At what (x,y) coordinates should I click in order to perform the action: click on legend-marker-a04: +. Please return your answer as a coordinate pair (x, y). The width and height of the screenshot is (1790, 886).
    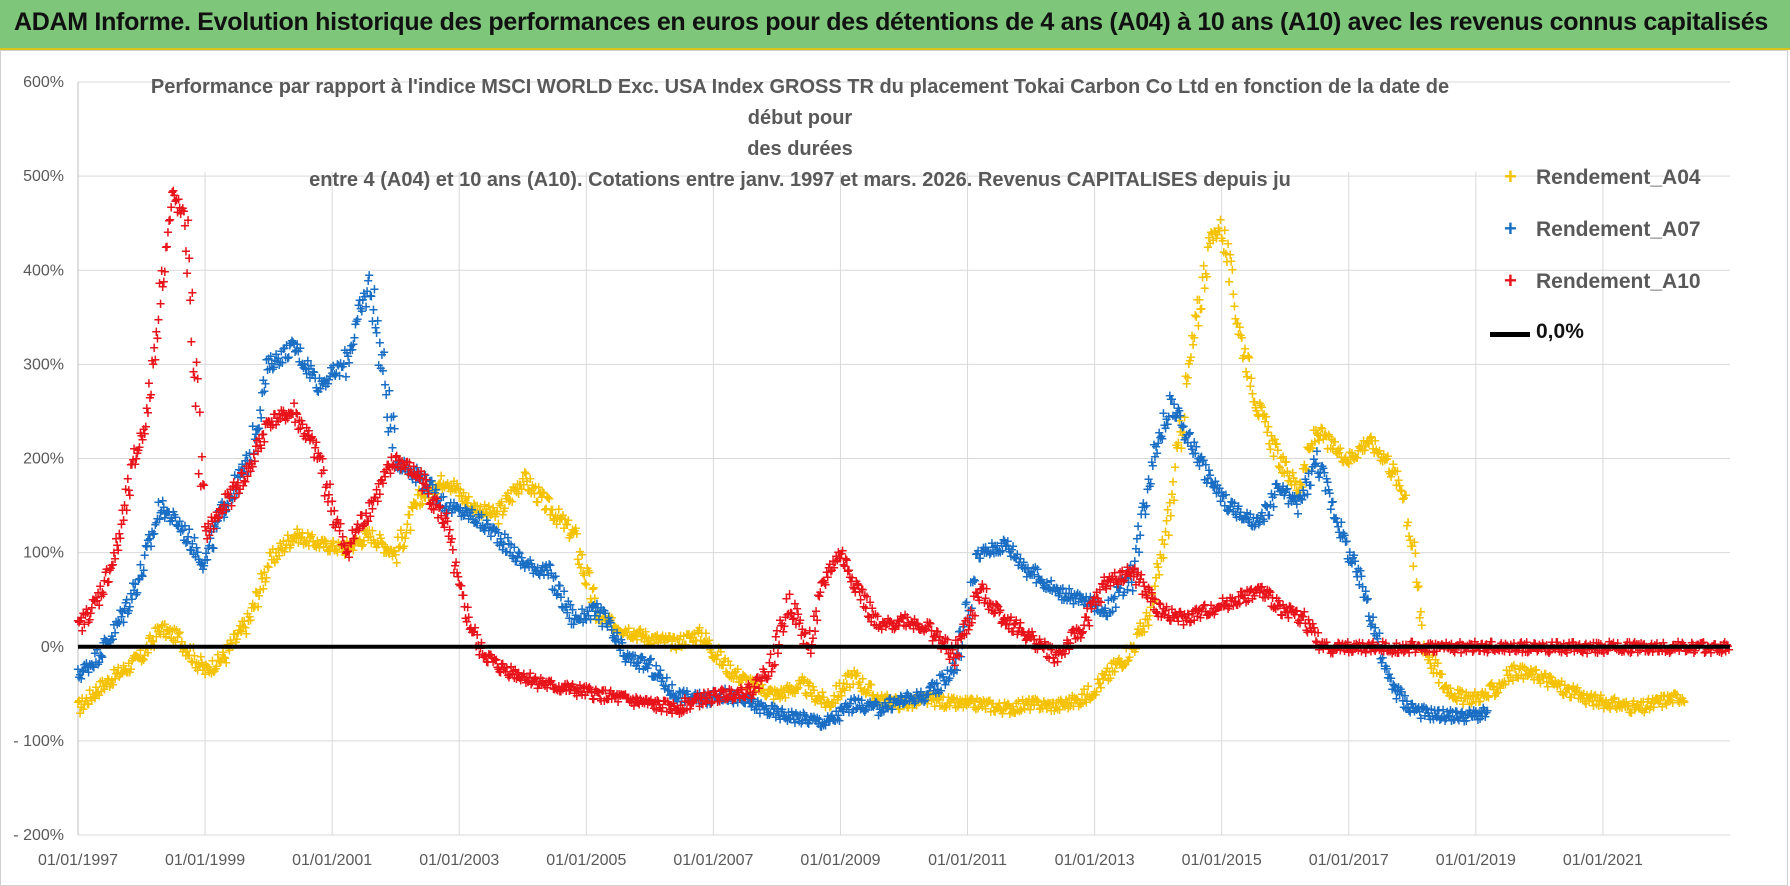
    Looking at the image, I should click on (1510, 177).